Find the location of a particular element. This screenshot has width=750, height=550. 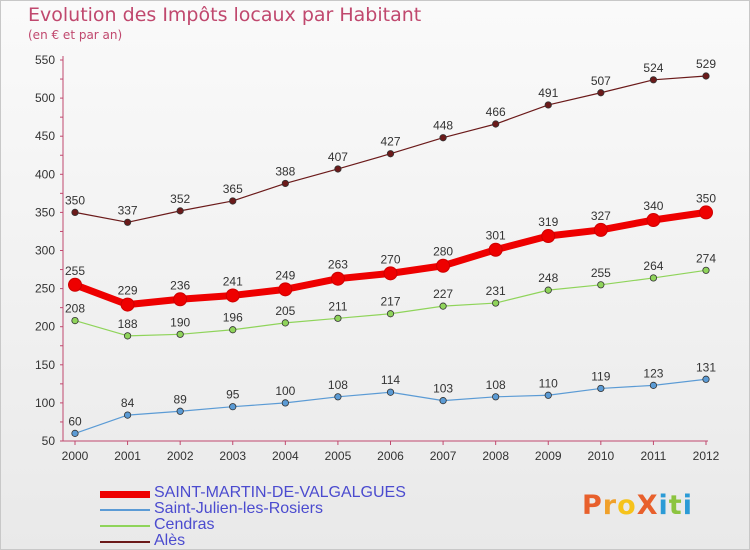

x-tick-label: 2006 is located at coordinates (390, 456).